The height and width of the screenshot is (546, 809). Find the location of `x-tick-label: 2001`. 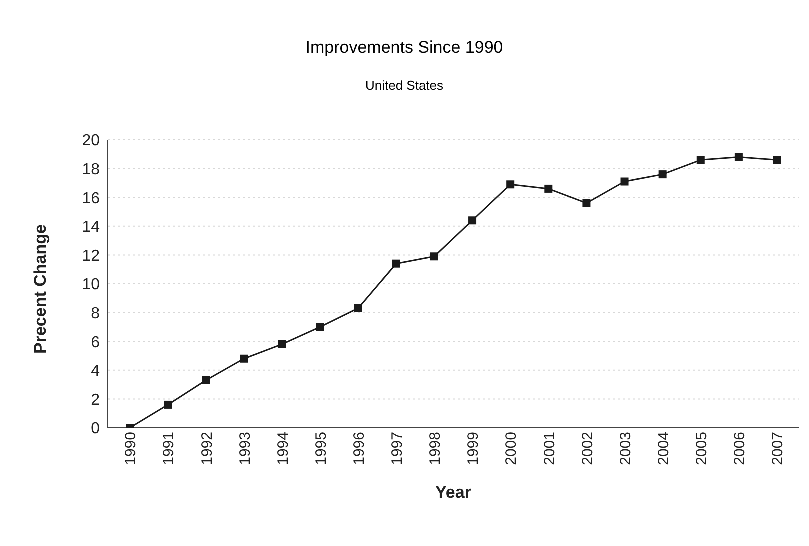

x-tick-label: 2001 is located at coordinates (549, 449).